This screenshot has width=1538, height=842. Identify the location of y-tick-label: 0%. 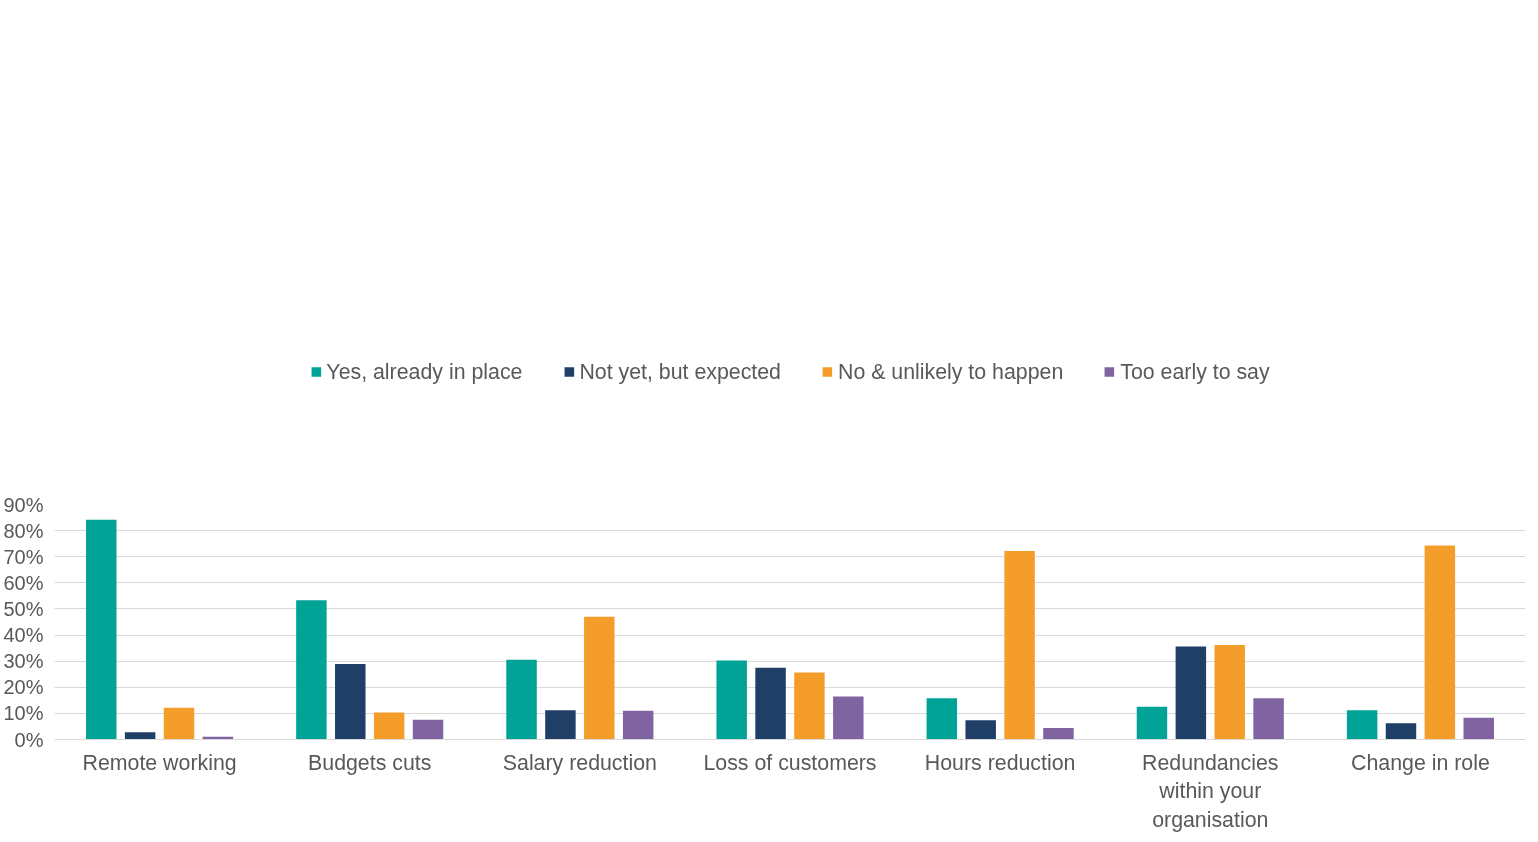
(29, 739).